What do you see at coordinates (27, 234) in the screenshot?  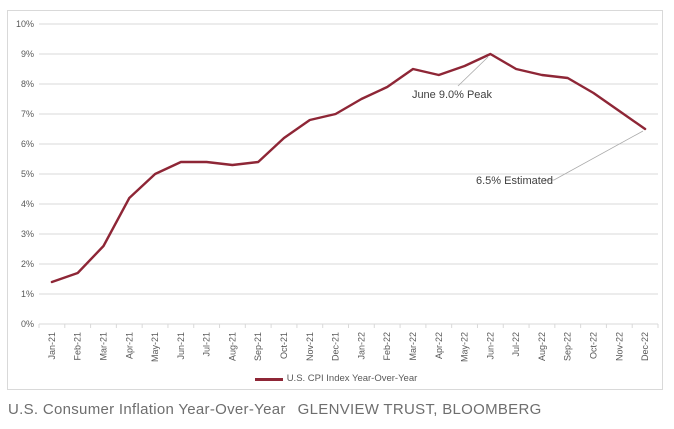 I see `y-axis-tick-label: 3%` at bounding box center [27, 234].